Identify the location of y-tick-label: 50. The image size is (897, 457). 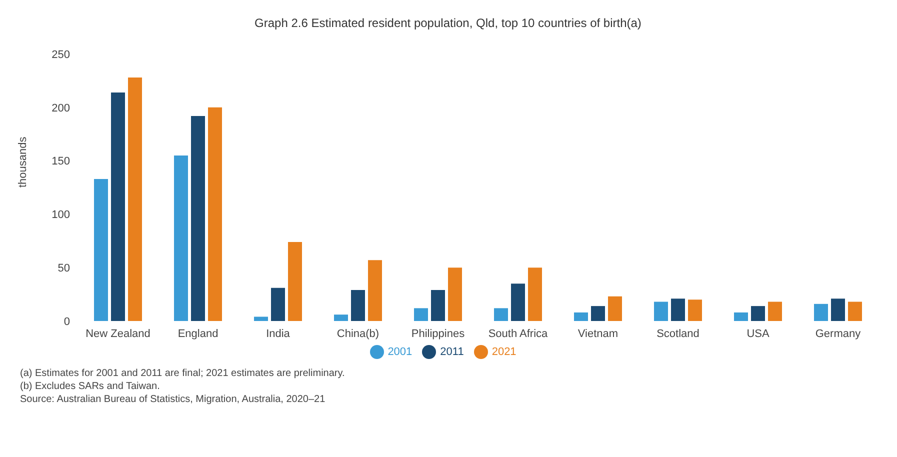
(64, 268).